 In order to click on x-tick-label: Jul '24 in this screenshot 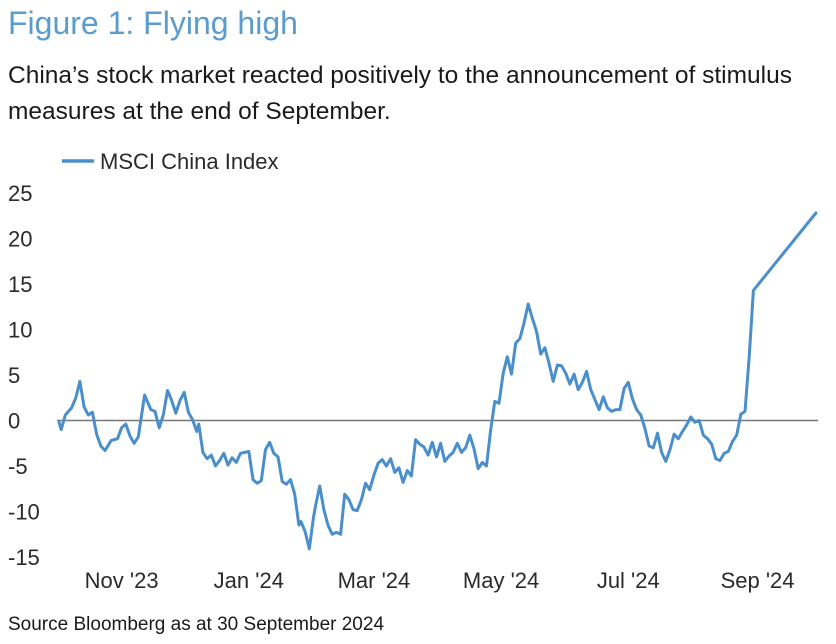, I will do `click(628, 580)`.